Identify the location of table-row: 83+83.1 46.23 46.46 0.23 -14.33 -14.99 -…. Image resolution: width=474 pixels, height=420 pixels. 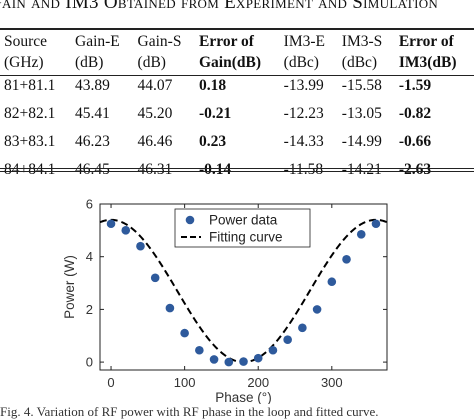
(237, 143).